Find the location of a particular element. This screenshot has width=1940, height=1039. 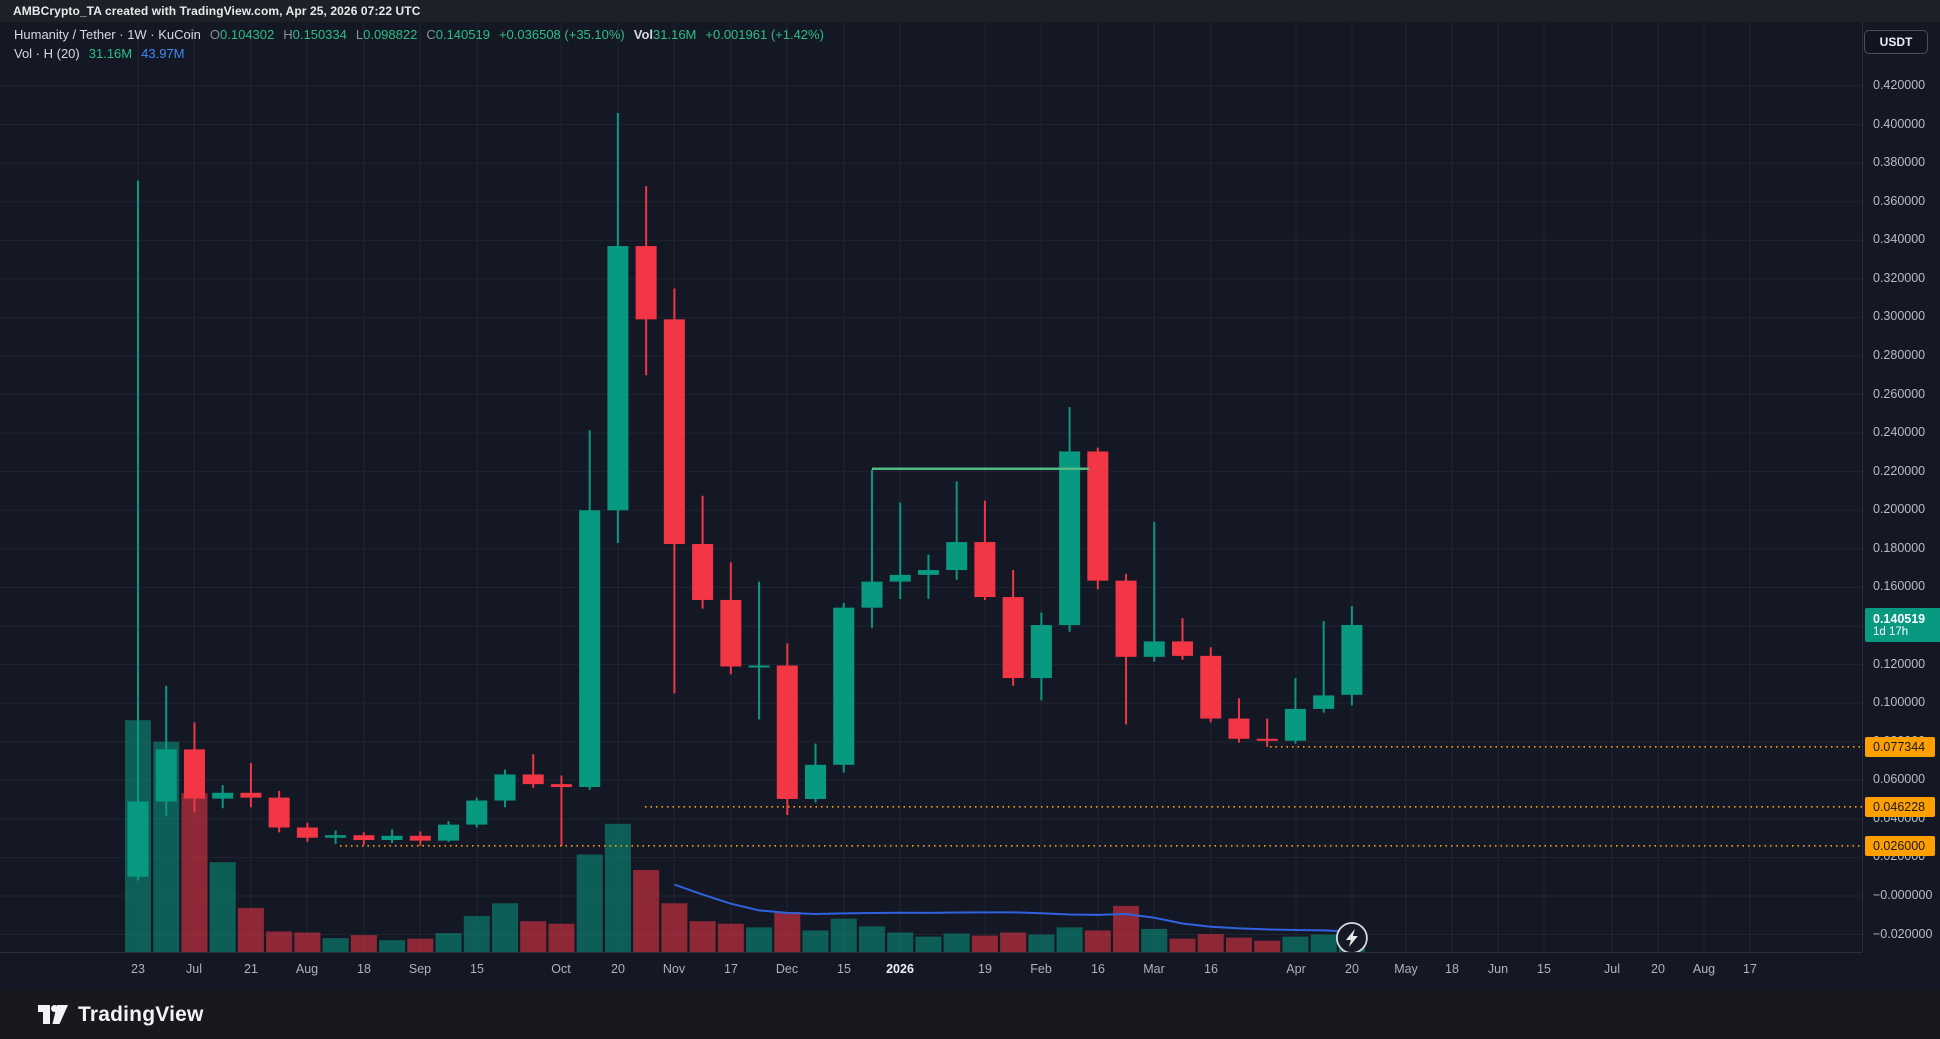

symbol-title: Humanity / Tether · 1W · KuCoin is located at coordinates (107, 34).